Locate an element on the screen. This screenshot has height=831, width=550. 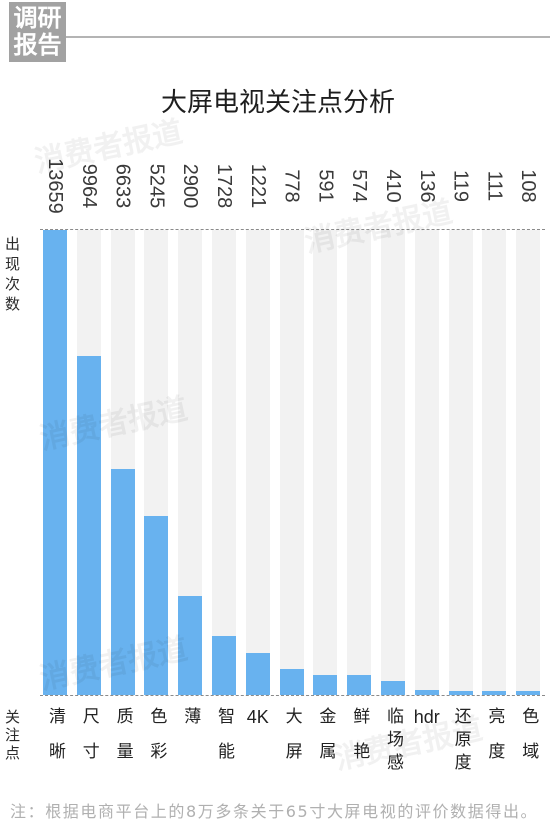
footnote: 注：根据电商平台上的8万多条关于65寸大屏电视的评价数据得出。 is located at coordinates (274, 811).